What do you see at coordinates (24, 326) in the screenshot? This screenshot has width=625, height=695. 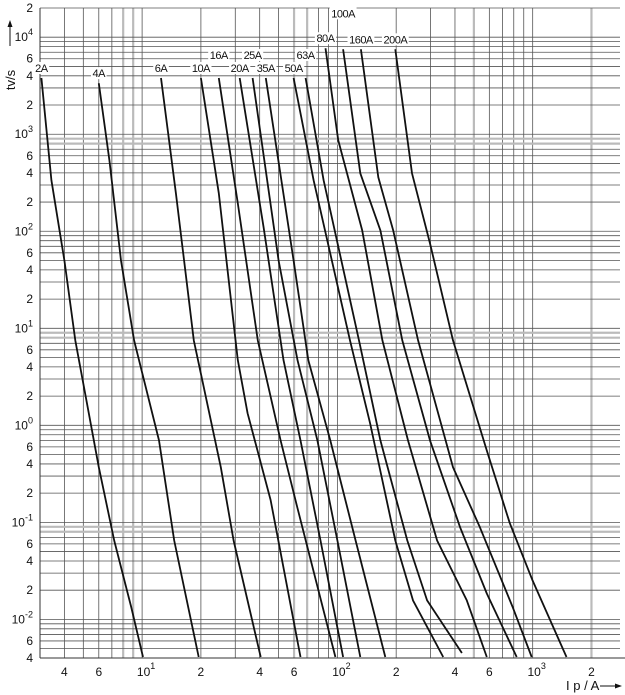 I see `y-tick-label: 10¹` at bounding box center [24, 326].